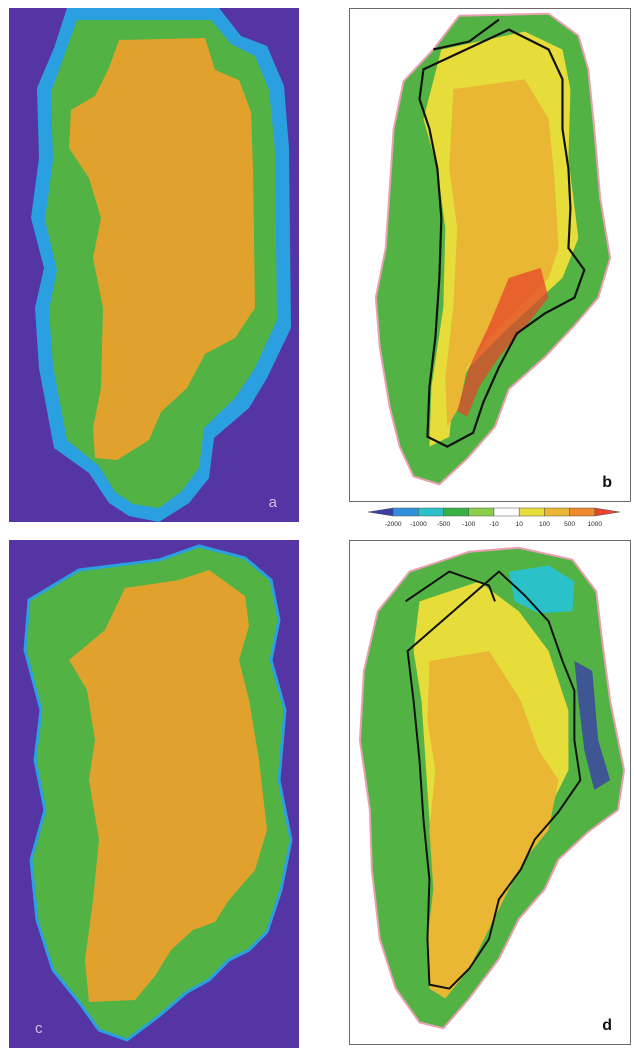 The height and width of the screenshot is (1055, 634). Describe the element at coordinates (607, 1025) in the screenshot. I see `panel-label-d: d` at that location.